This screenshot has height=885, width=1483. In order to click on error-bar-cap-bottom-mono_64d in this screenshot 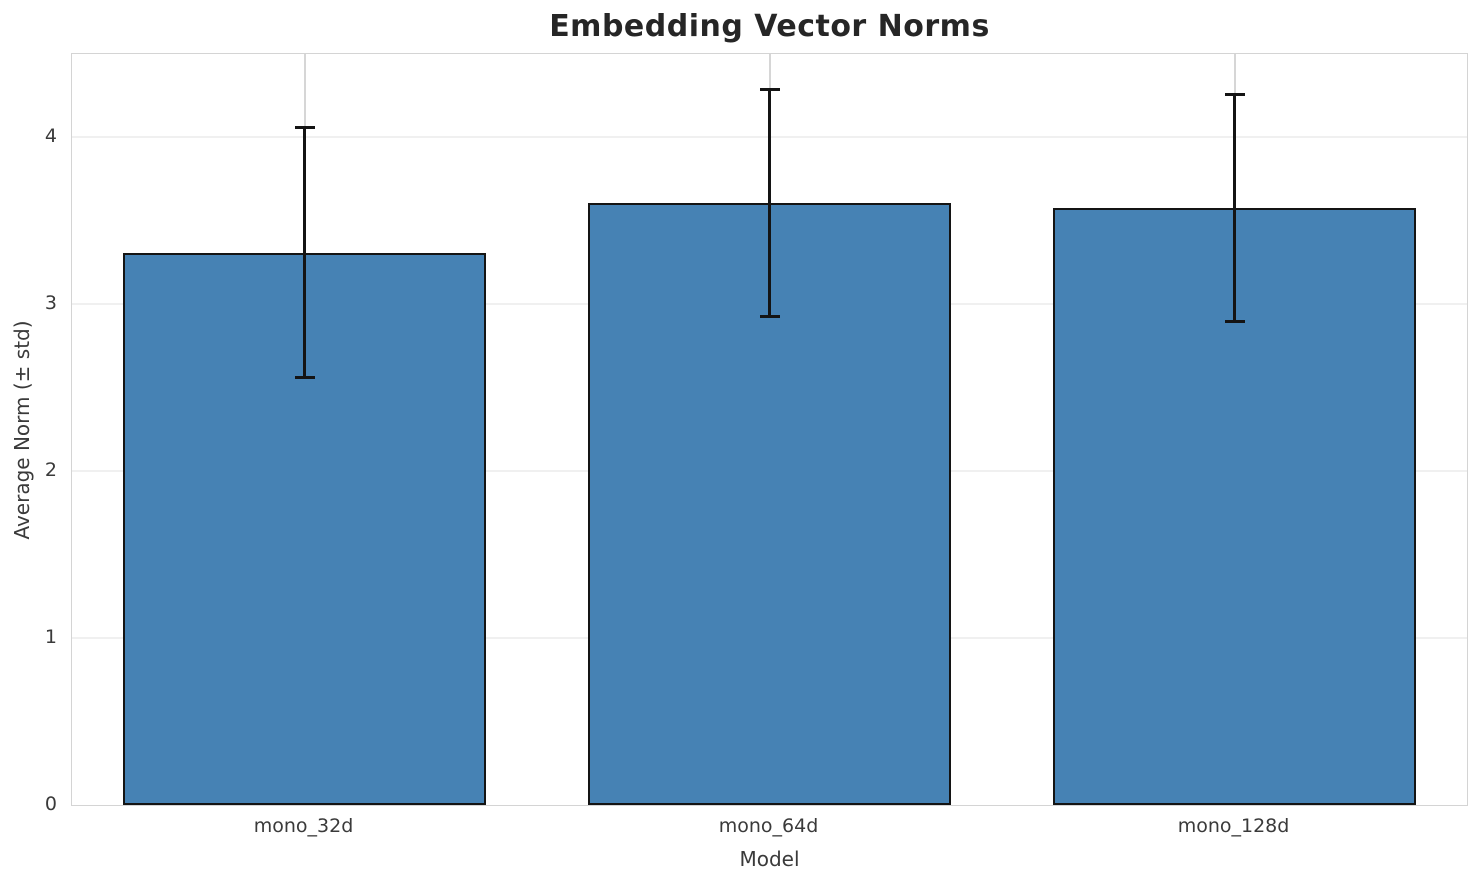, I will do `click(769, 316)`.